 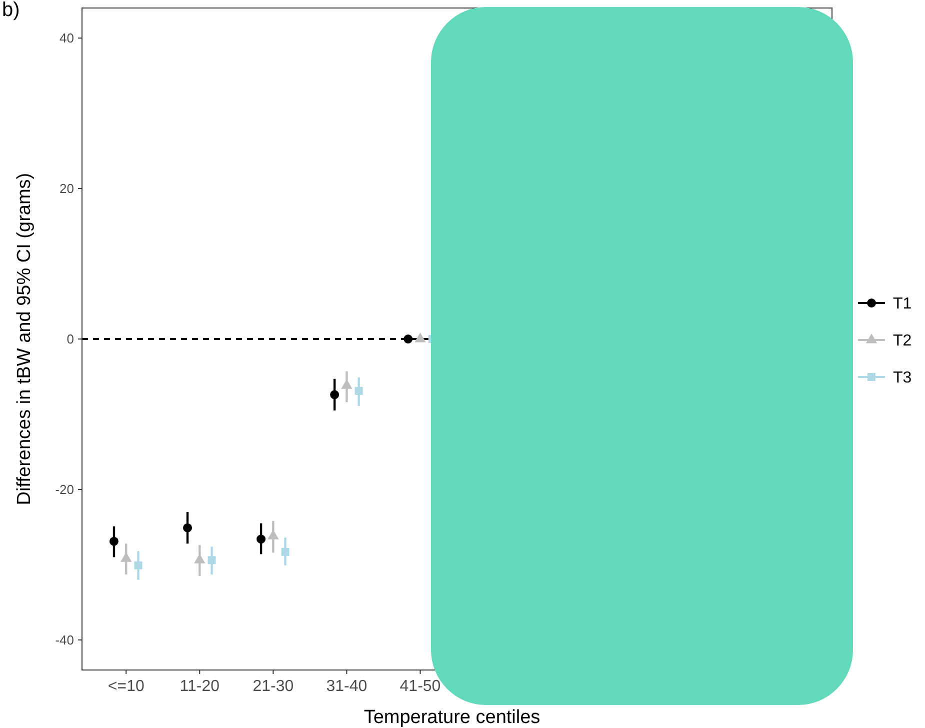 What do you see at coordinates (67, 188) in the screenshot?
I see `y-tick-label: 20` at bounding box center [67, 188].